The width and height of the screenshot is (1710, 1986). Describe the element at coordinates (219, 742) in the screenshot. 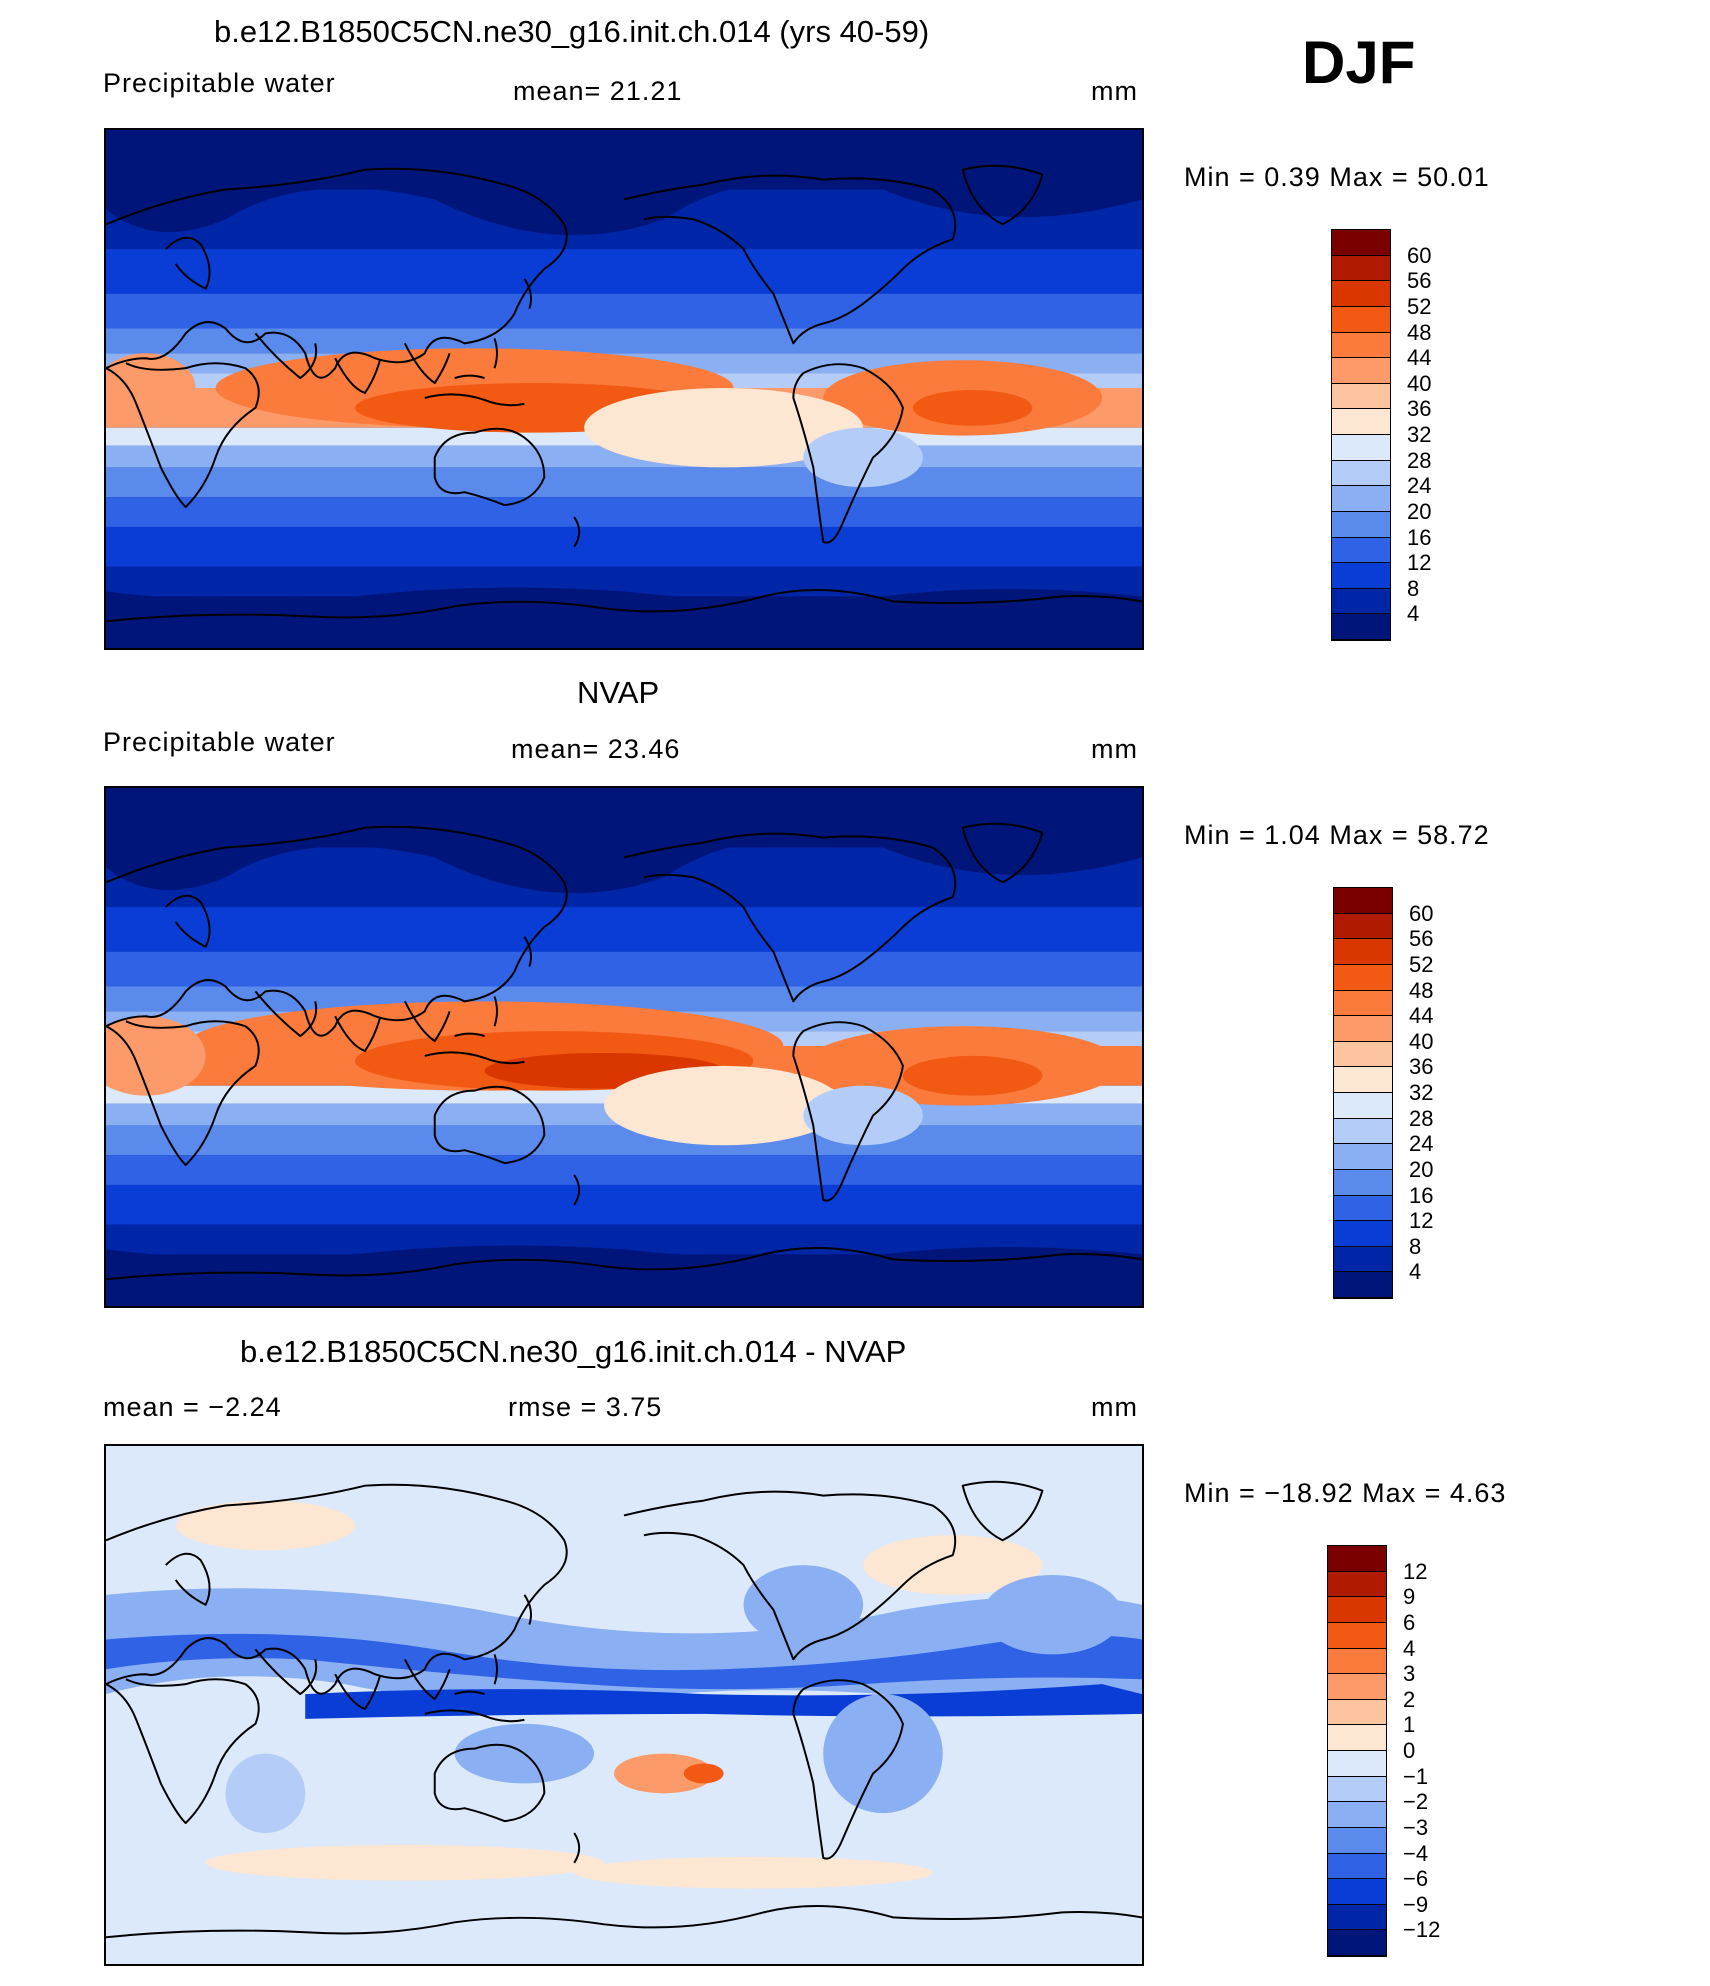

I see `panel-2-variable-label: Precipitable water` at that location.